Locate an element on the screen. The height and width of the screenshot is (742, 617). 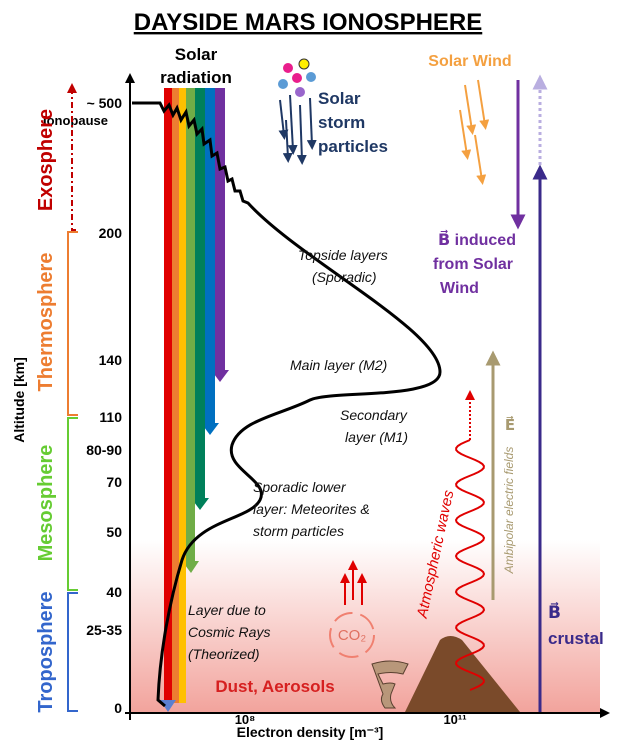
annotation: layer: Meteorites & is located at coordinates (311, 509).